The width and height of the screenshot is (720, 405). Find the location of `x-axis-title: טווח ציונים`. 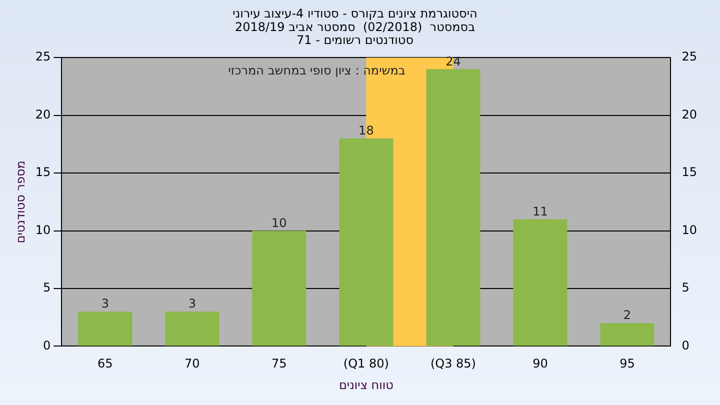

x-axis-title: טווח ציונים is located at coordinates (366, 385).